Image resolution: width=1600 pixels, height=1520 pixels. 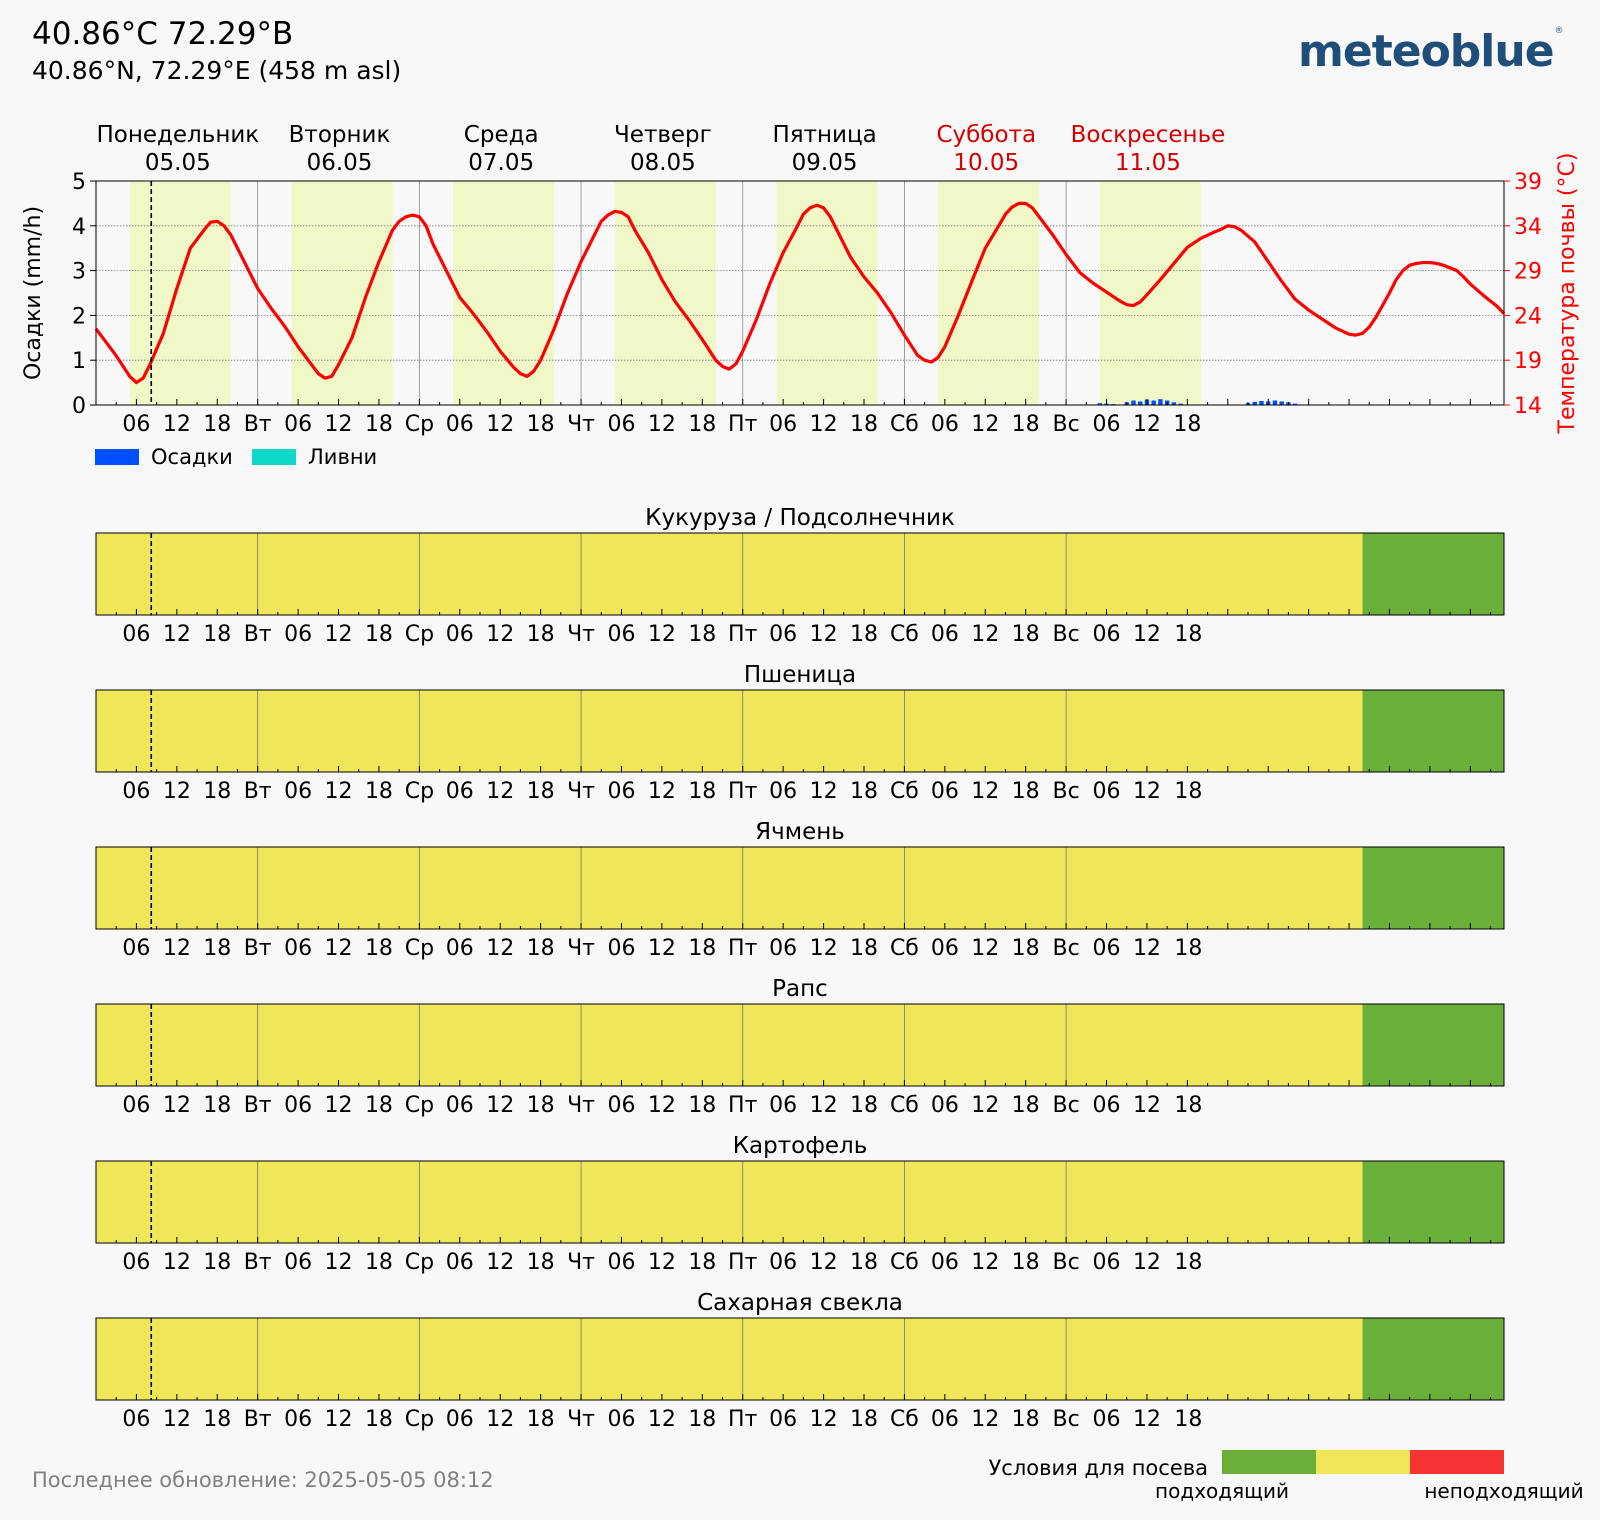 What do you see at coordinates (79, 316) in the screenshot?
I see `y-tick-label: 2` at bounding box center [79, 316].